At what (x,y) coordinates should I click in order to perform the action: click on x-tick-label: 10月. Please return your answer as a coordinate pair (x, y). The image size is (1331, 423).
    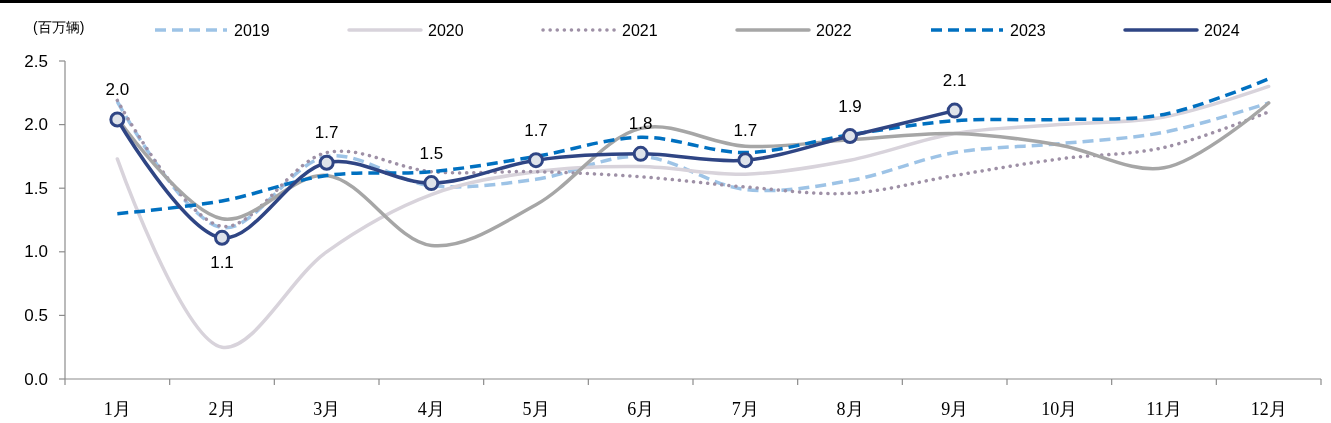
    Looking at the image, I should click on (1059, 409).